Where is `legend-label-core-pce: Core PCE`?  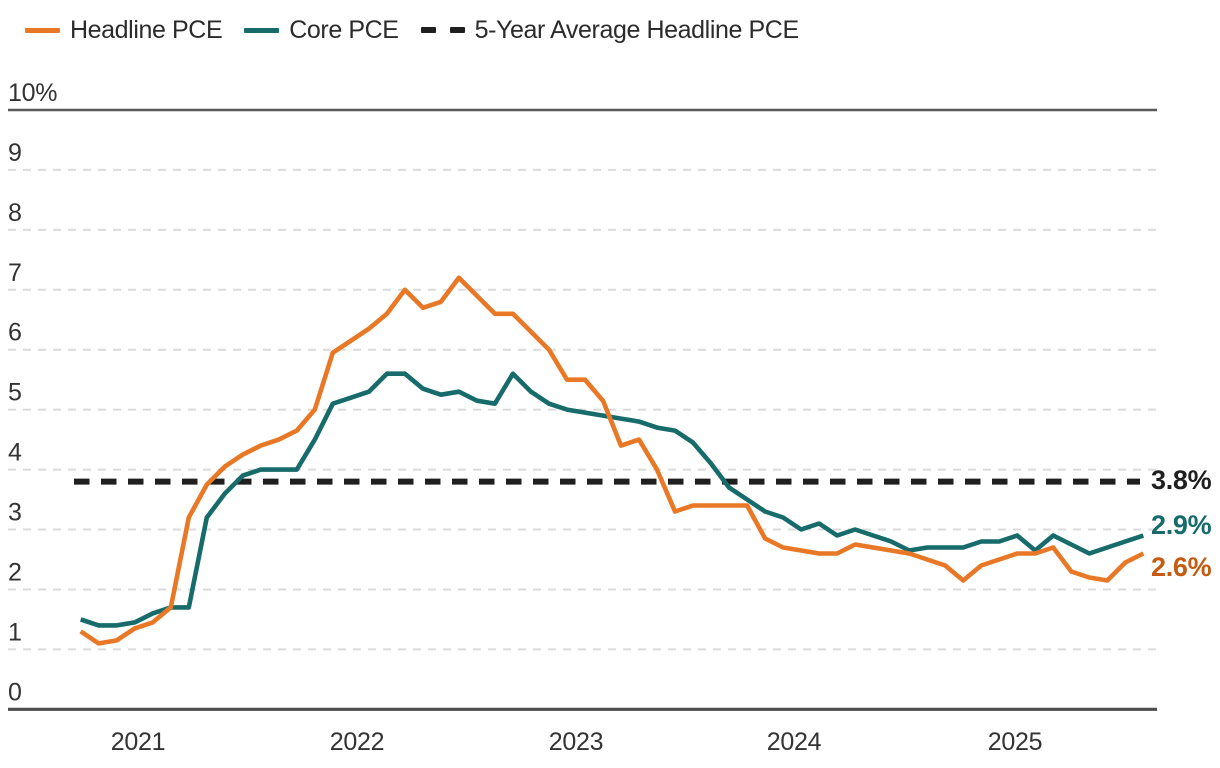 legend-label-core-pce: Core PCE is located at coordinates (344, 29).